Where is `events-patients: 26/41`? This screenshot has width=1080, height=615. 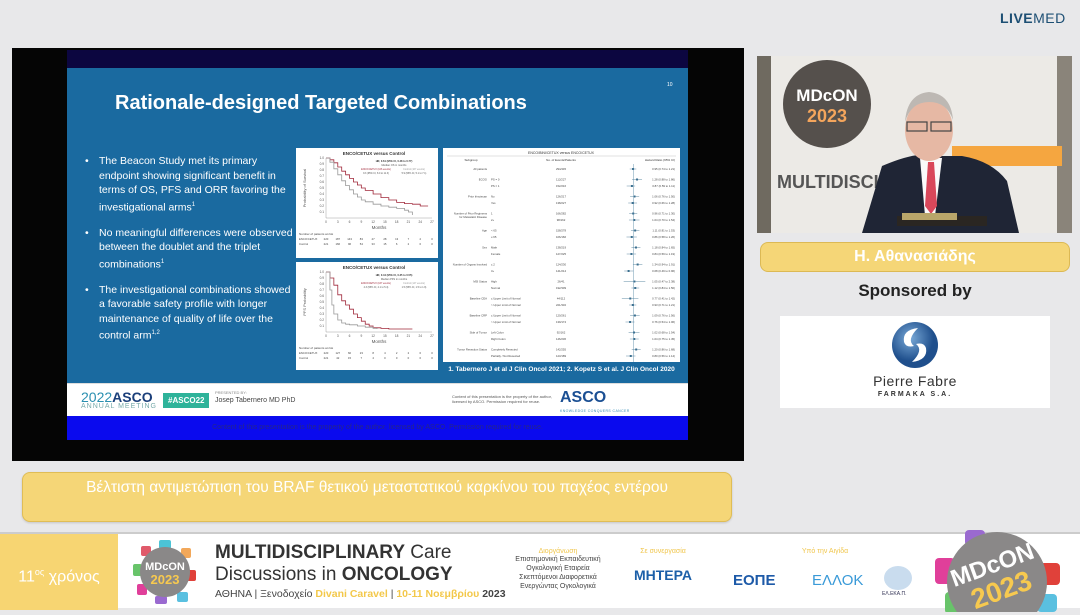 events-patients: 26/41 is located at coordinates (561, 282).